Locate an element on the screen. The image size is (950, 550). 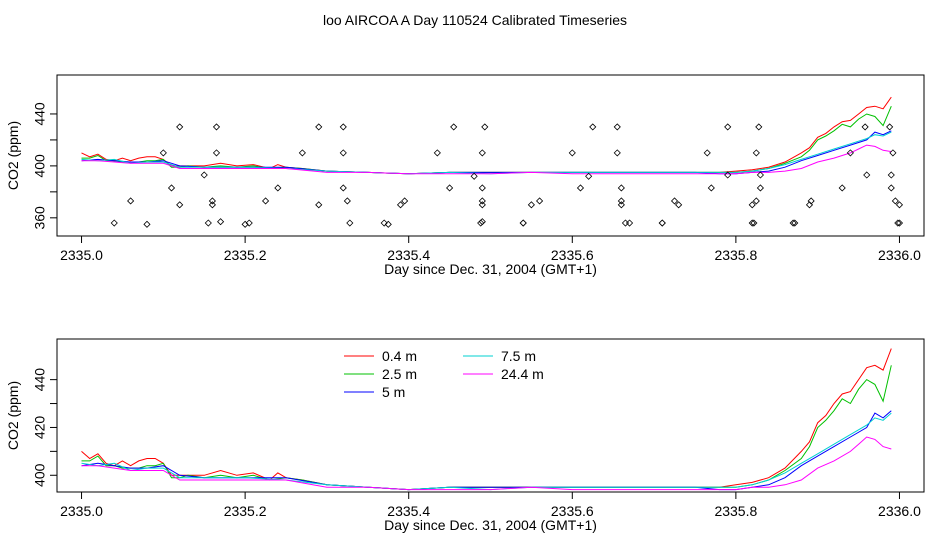
legend: 0.4 m 2.5 m 5 m 7.5 m 24.4 m is located at coordinates (444, 374).